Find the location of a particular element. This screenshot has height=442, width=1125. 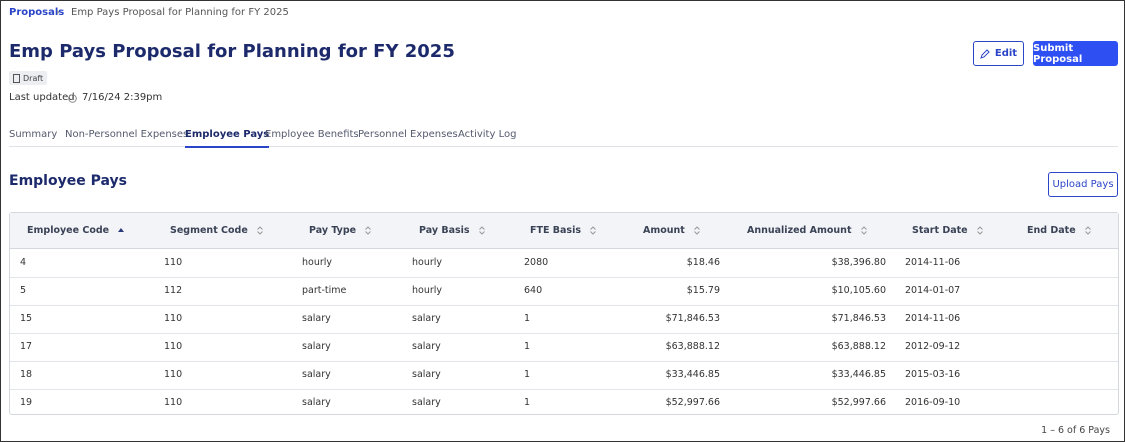

tab: Non-Personnel Expenses is located at coordinates (127, 134).